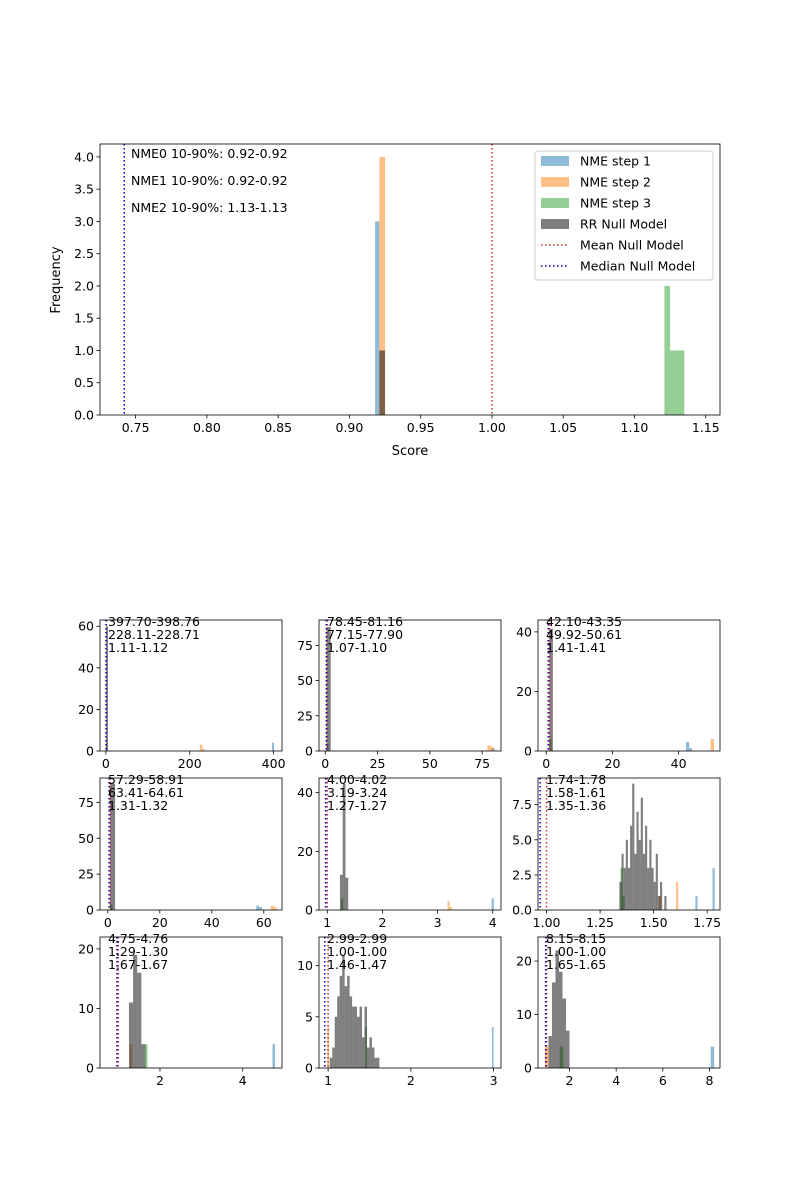 This screenshot has width=800, height=1200. I want to click on subplot-4-axes-frame, so click(191, 844).